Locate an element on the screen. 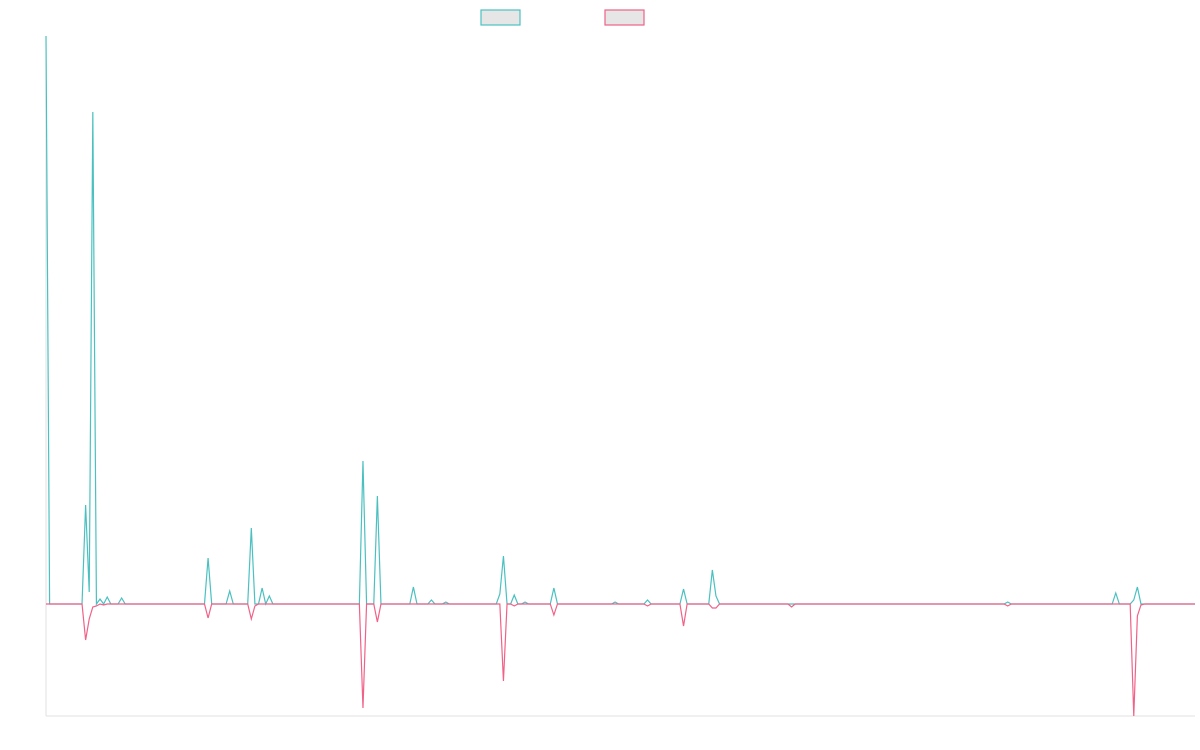 The image size is (1200, 750). line-series is located at coordinates (620, 660).